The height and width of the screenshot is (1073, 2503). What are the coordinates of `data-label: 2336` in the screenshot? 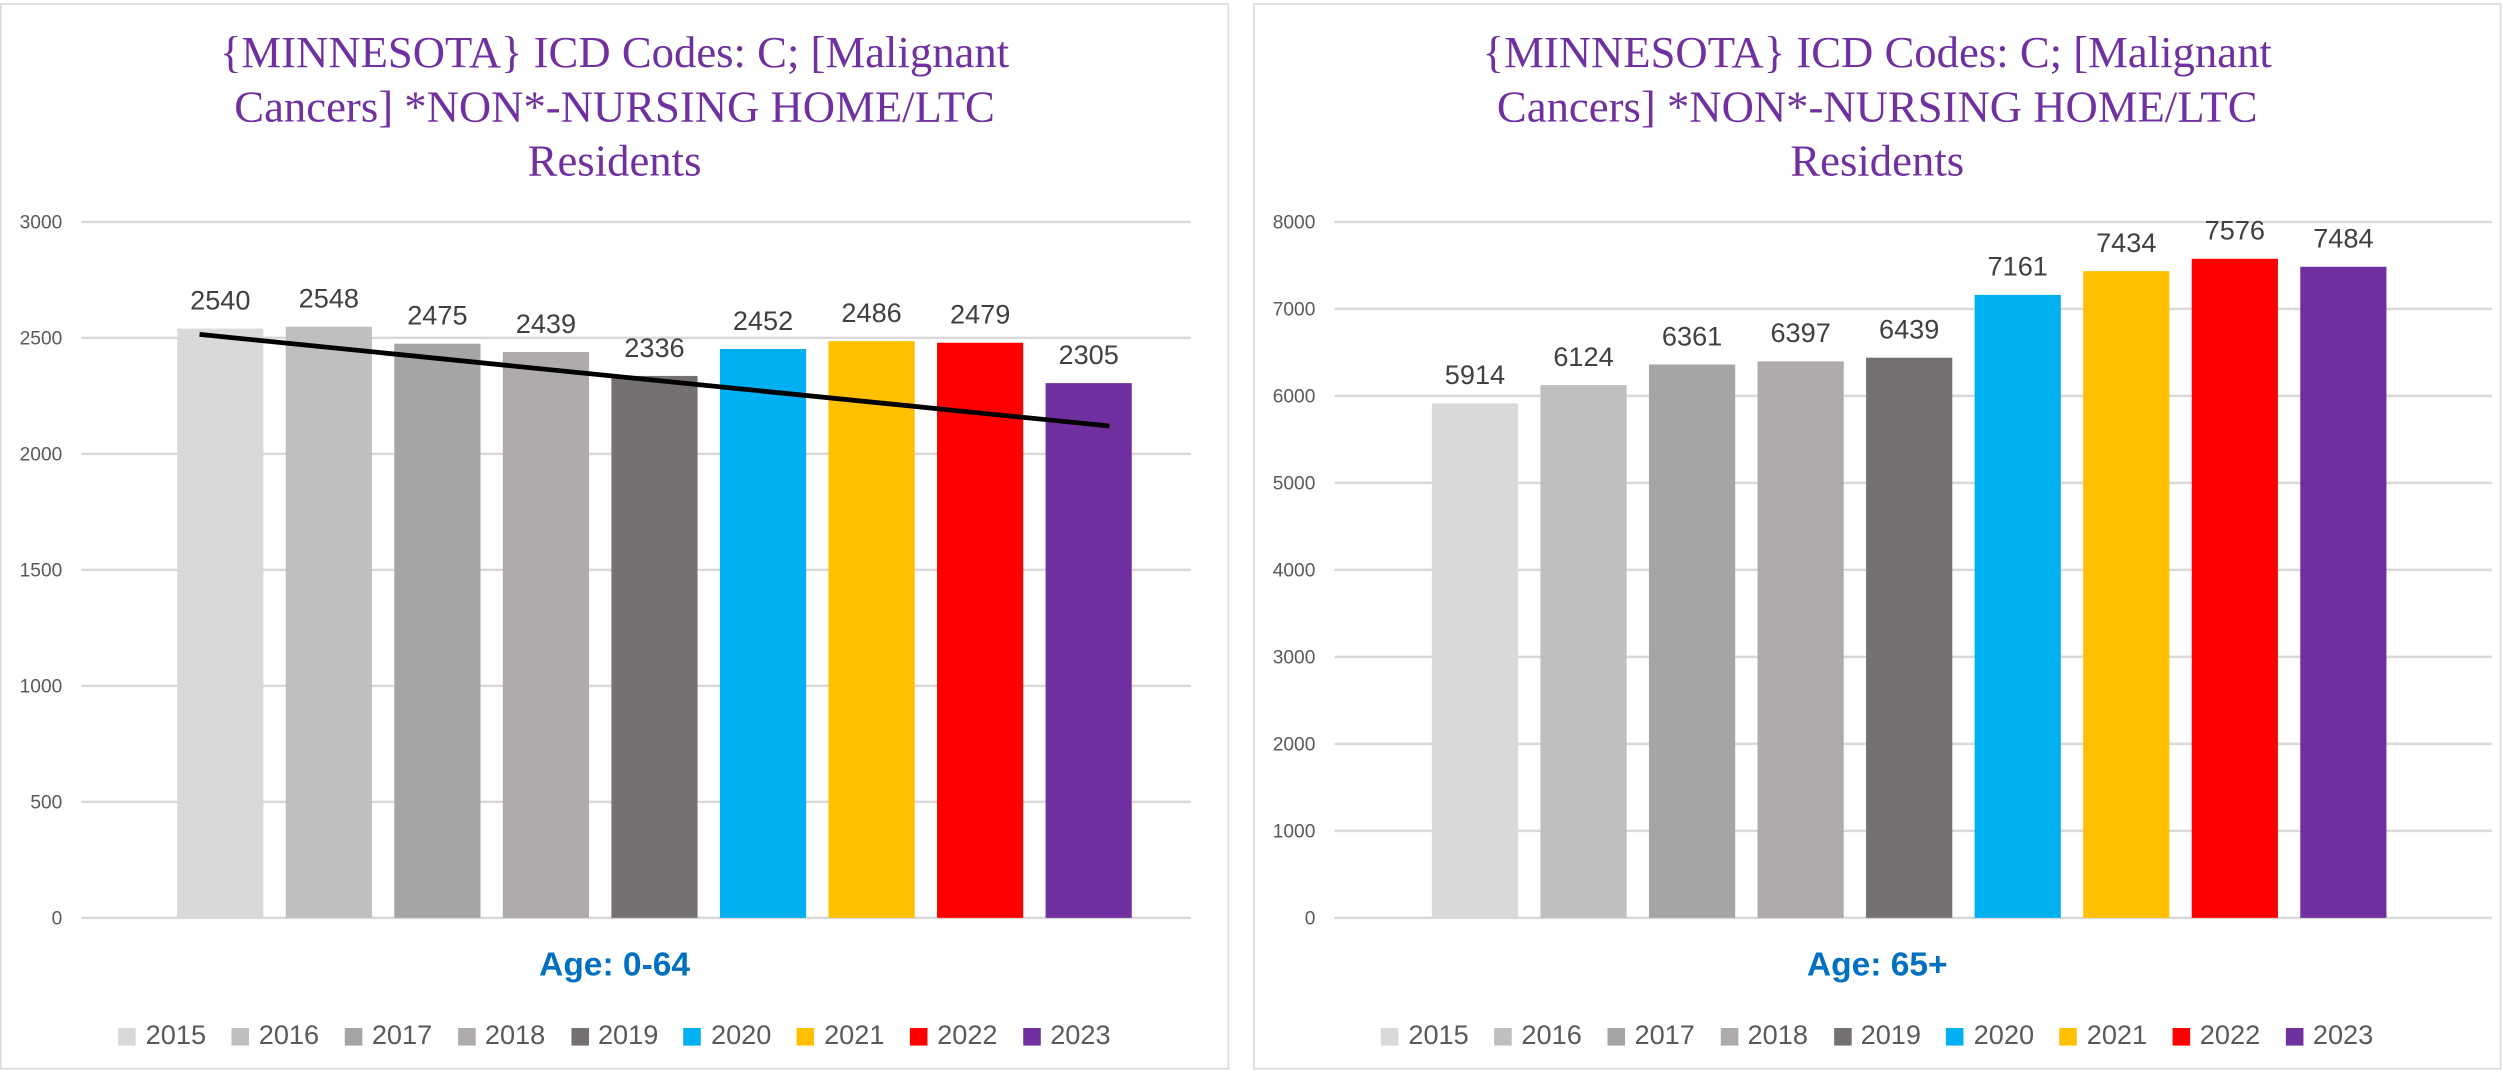 It's located at (654, 347).